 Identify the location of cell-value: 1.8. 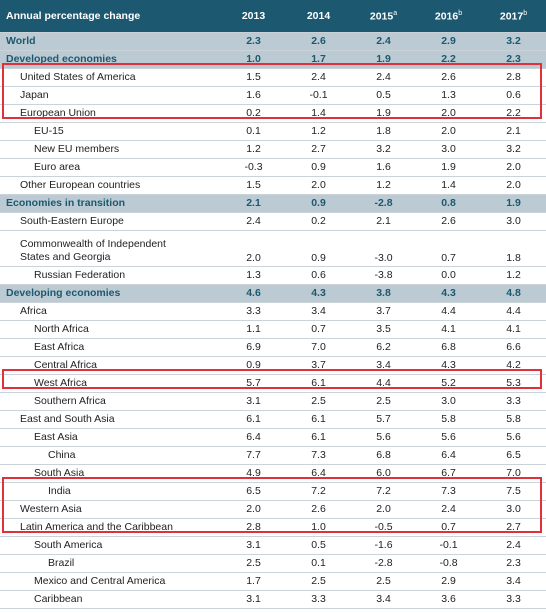
(383, 131).